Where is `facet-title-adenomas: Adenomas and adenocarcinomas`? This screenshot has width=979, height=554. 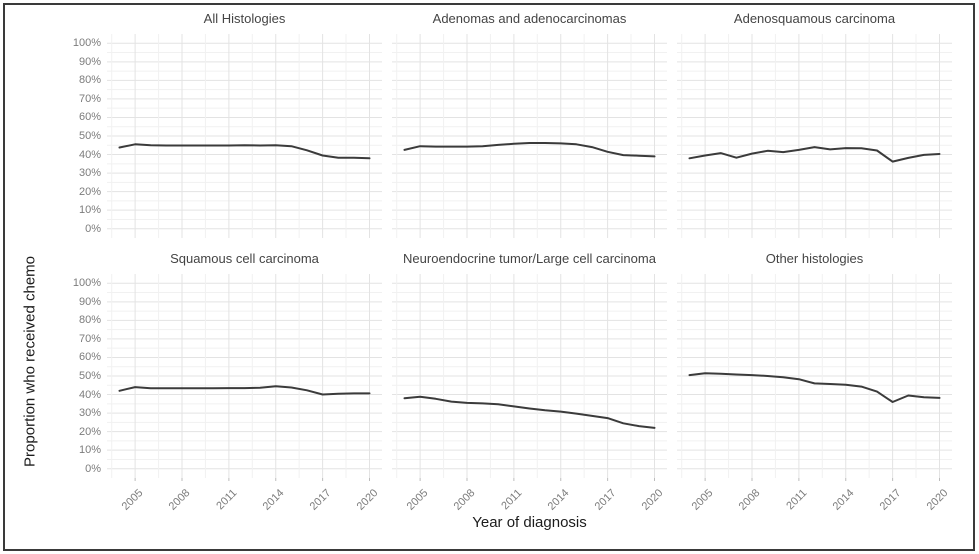
facet-title-adenomas: Adenomas and adenocarcinomas is located at coordinates (529, 18).